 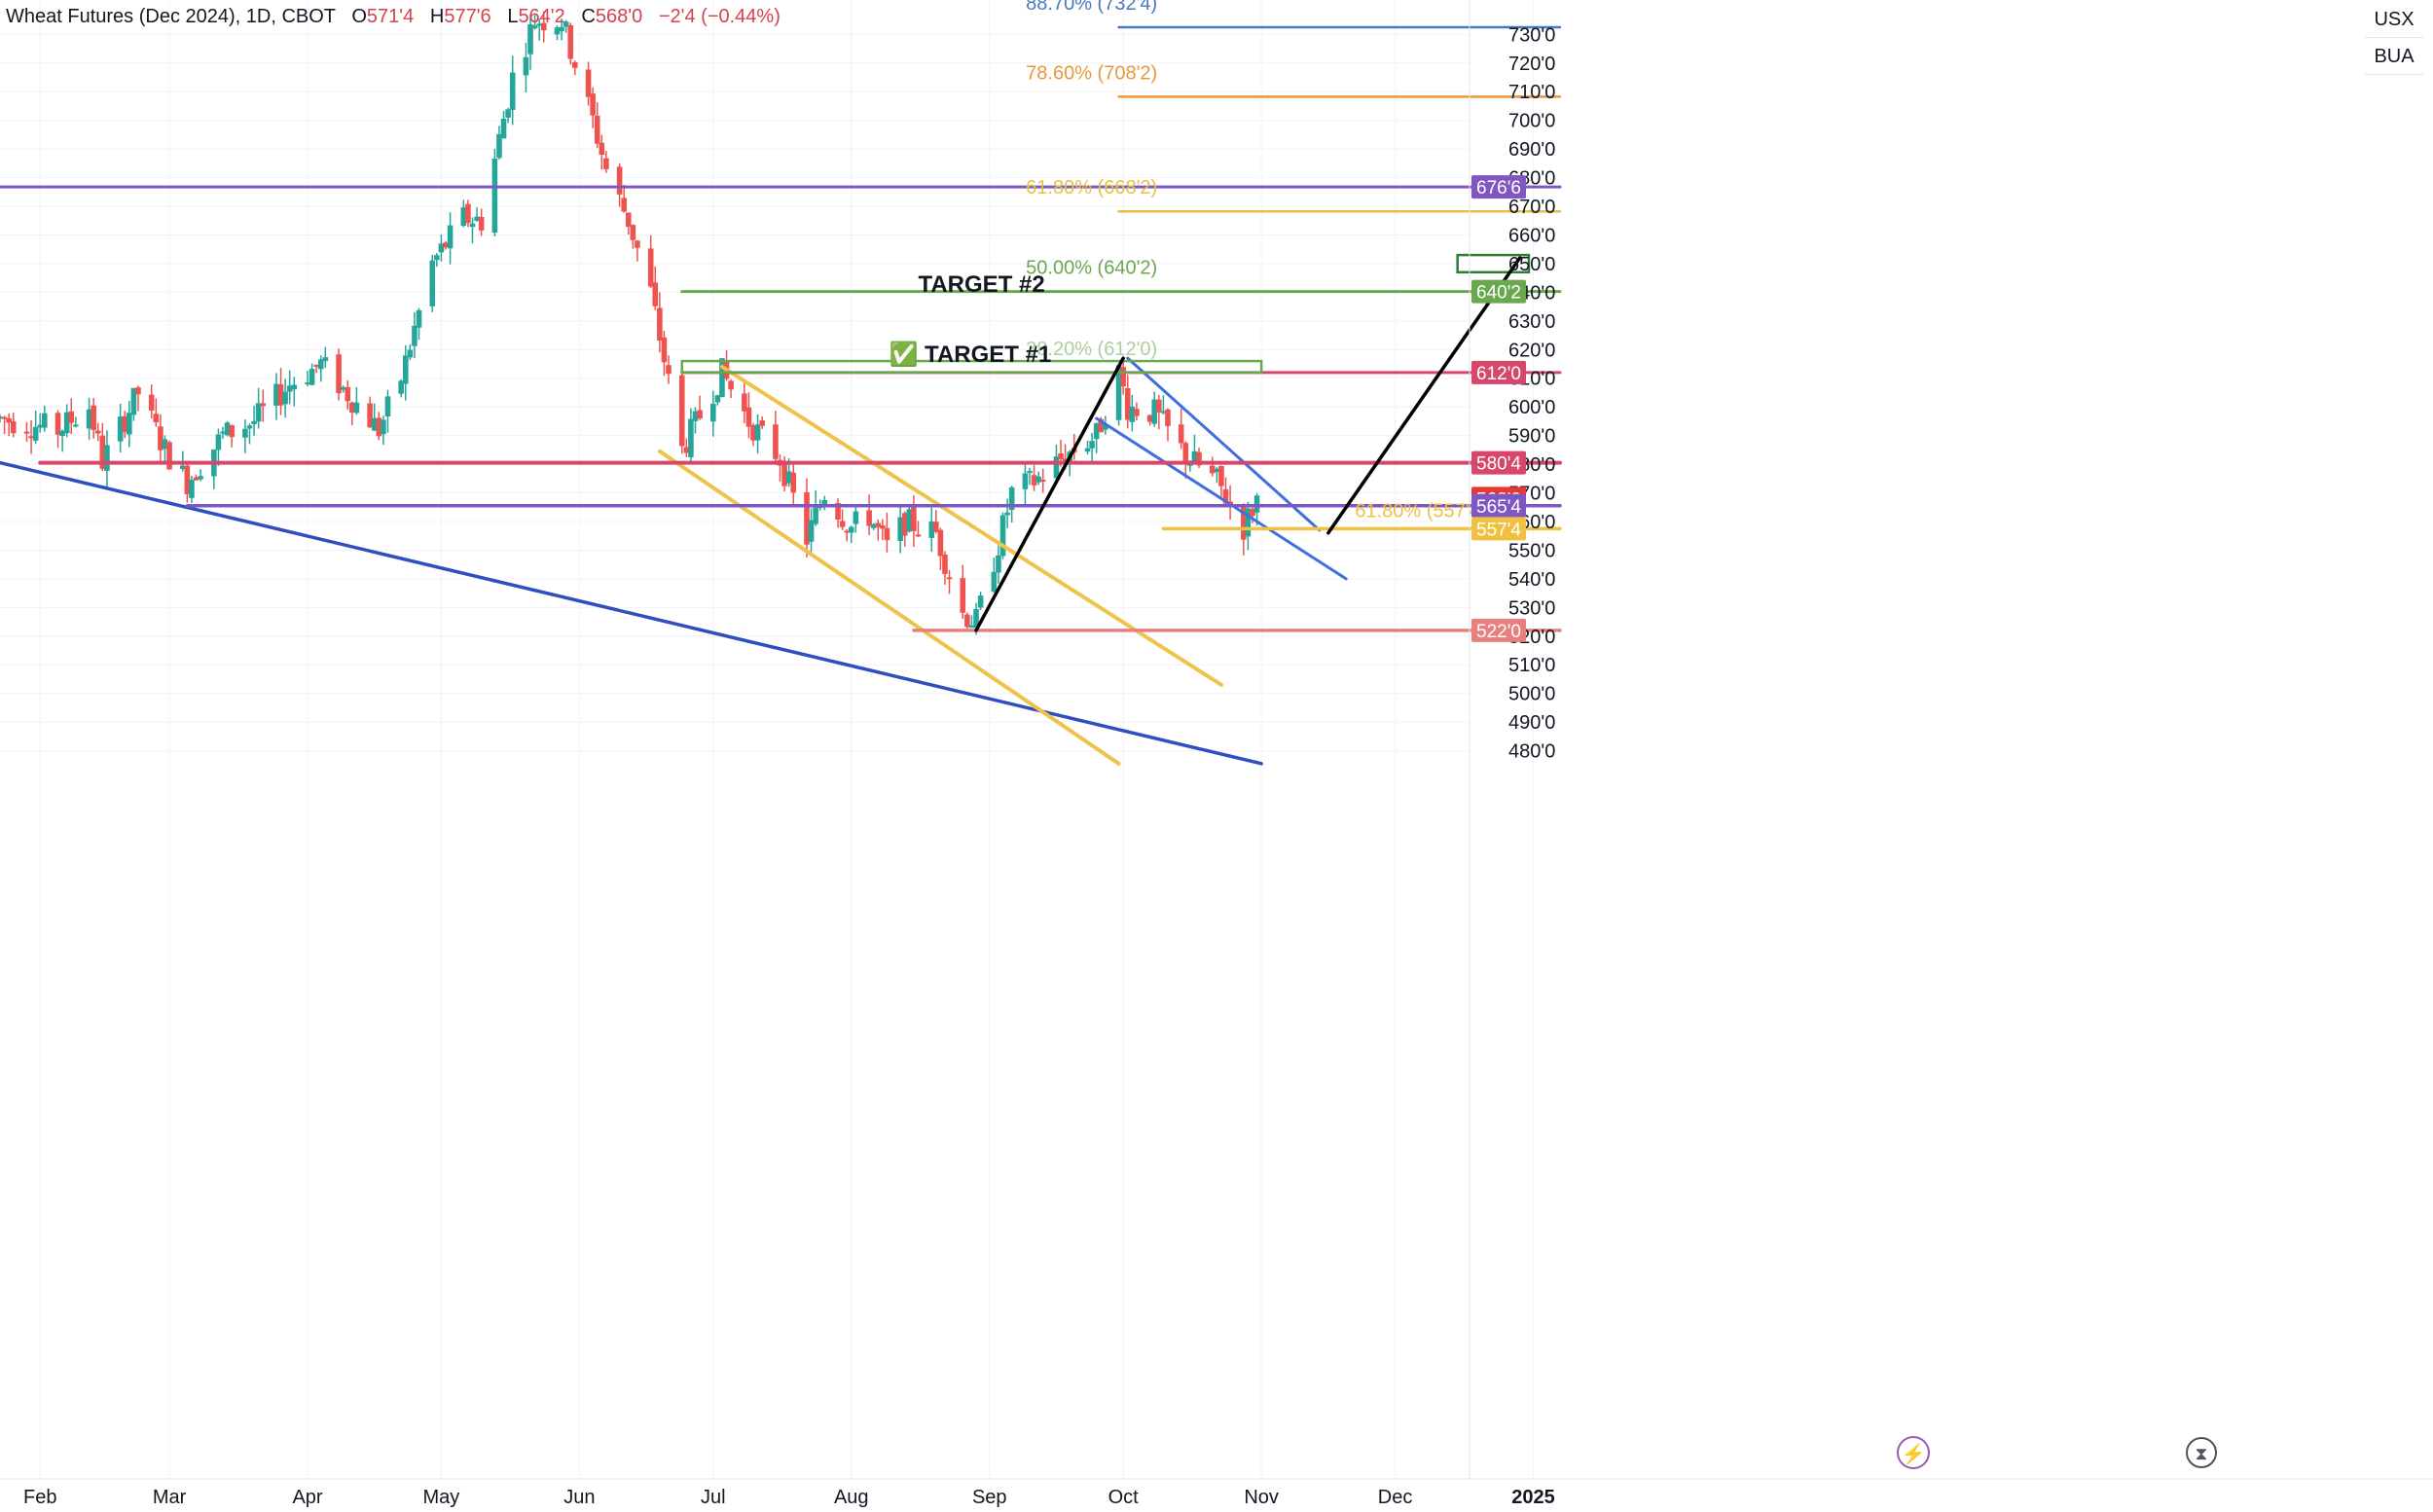 I want to click on price-tick-label: 690'0, so click(x=1531, y=150).